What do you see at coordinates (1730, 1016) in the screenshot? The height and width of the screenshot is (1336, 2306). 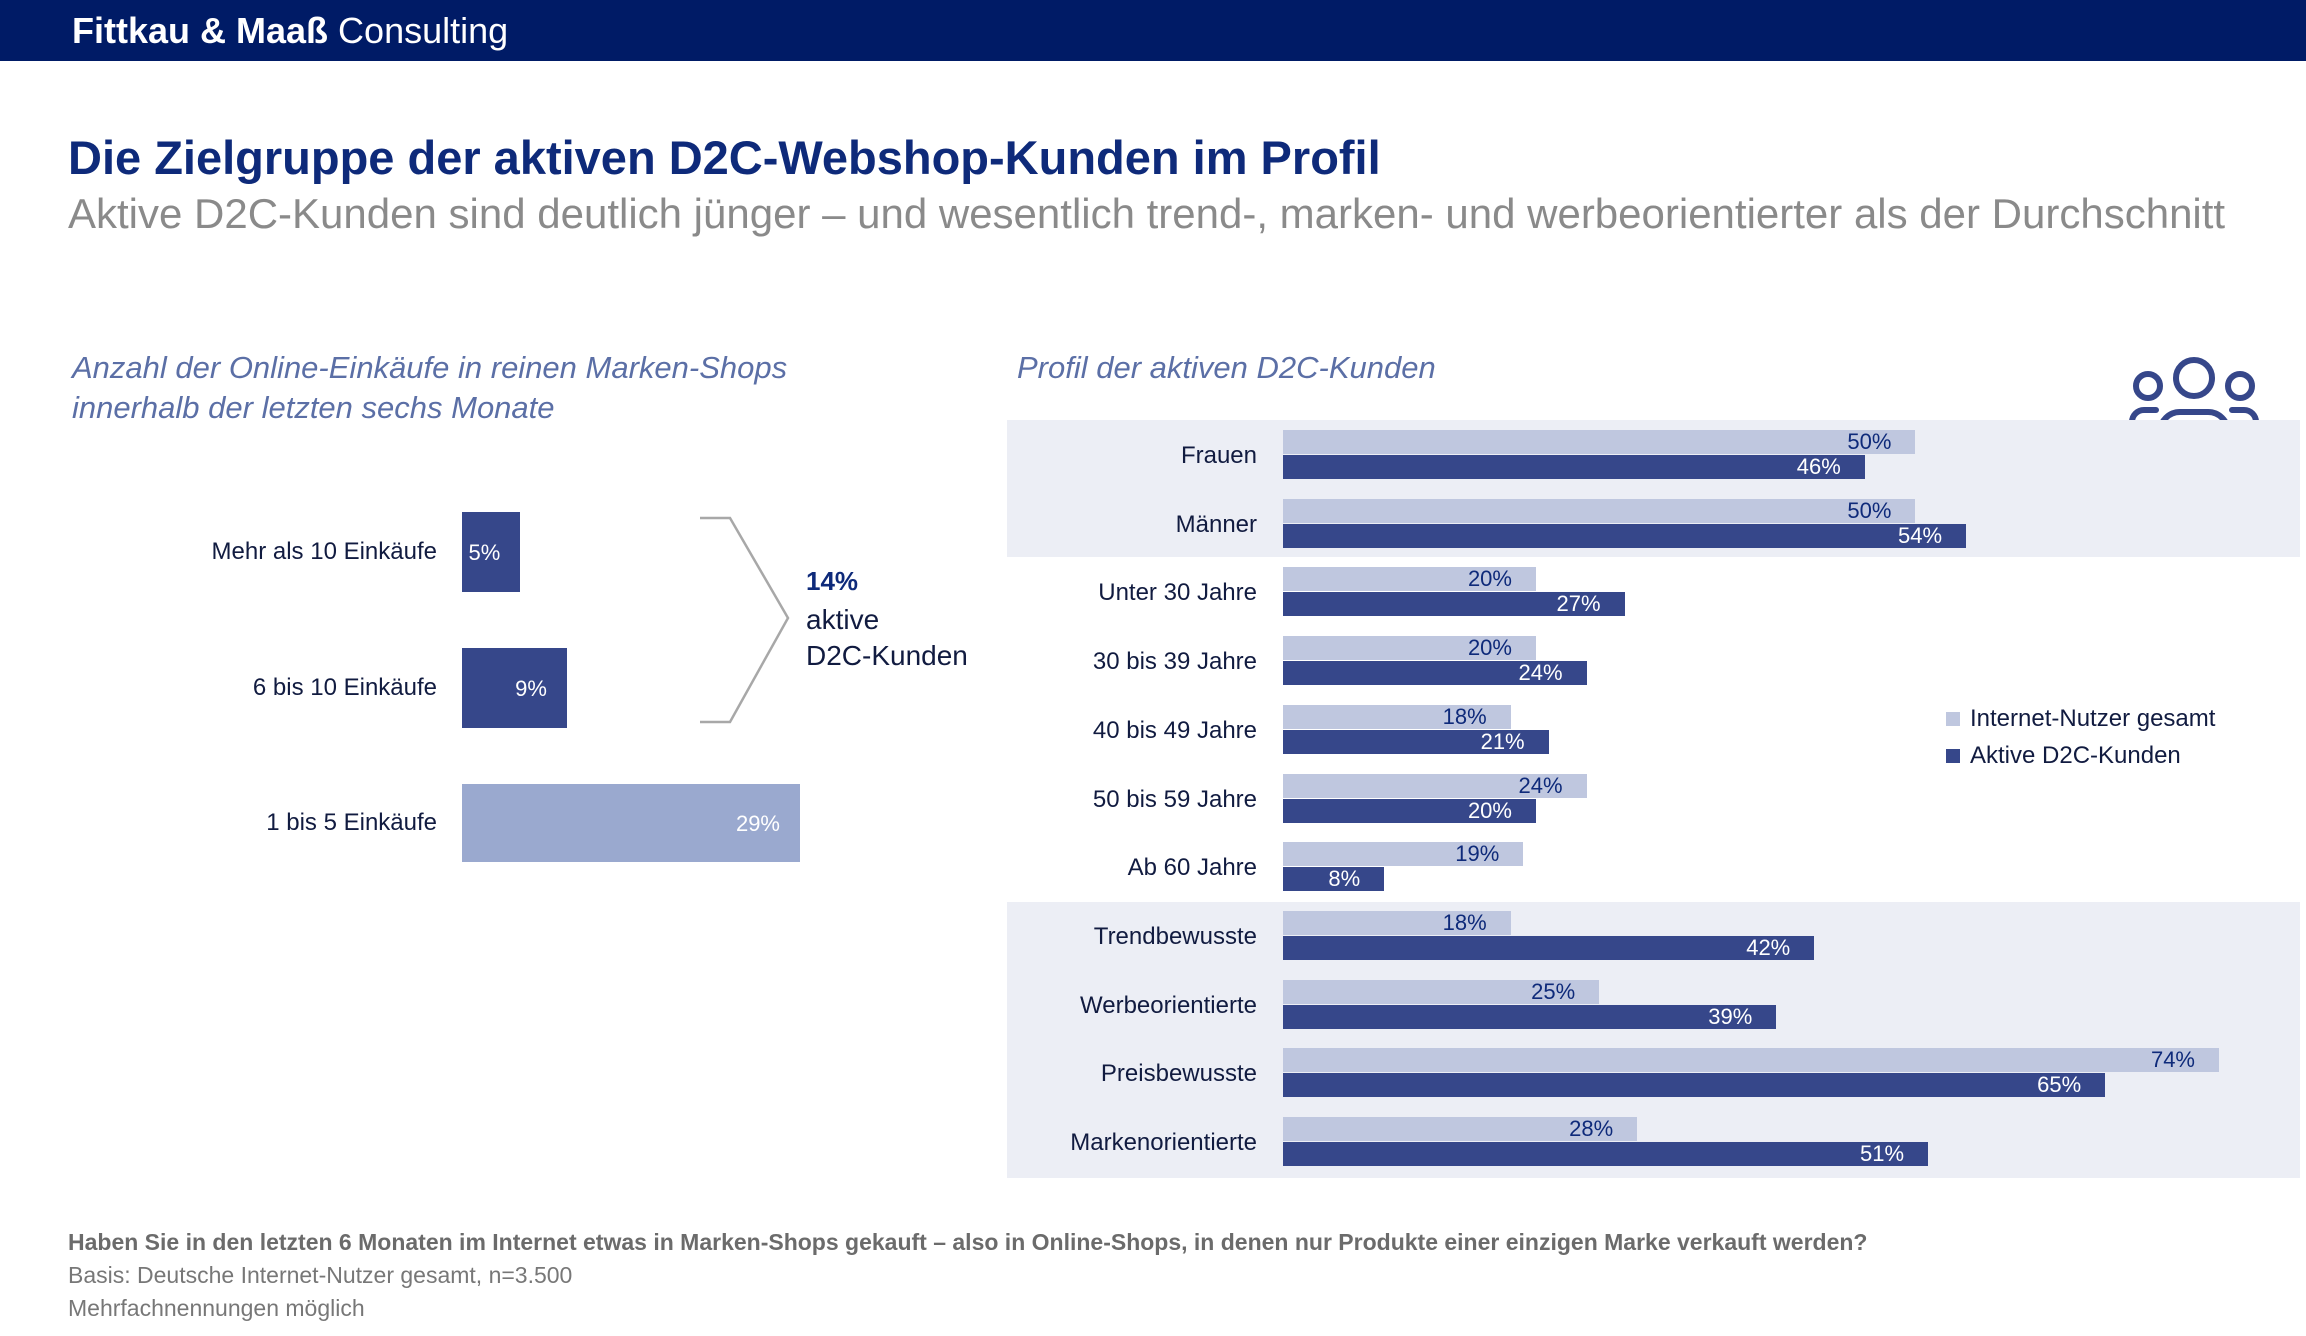 I see `value-label-werbeorientierte-d2c: 39%` at bounding box center [1730, 1016].